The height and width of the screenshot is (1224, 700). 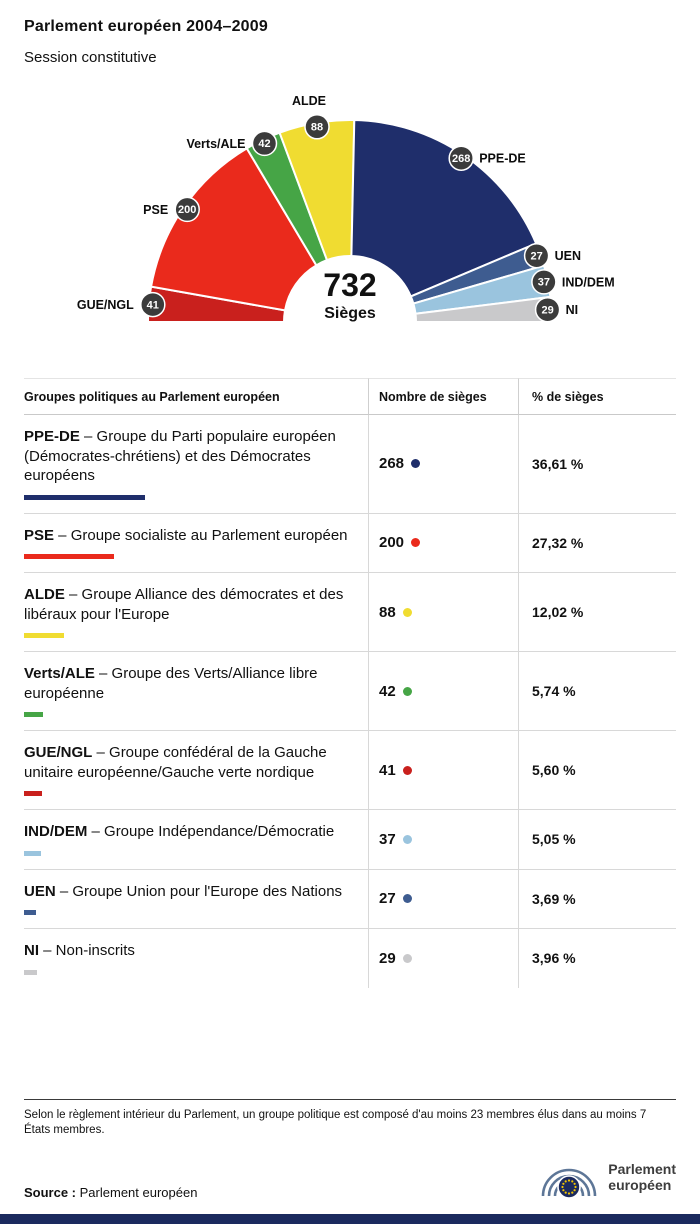 What do you see at coordinates (588, 282) in the screenshot?
I see `group-label-IND/DEM: IND/DEM` at bounding box center [588, 282].